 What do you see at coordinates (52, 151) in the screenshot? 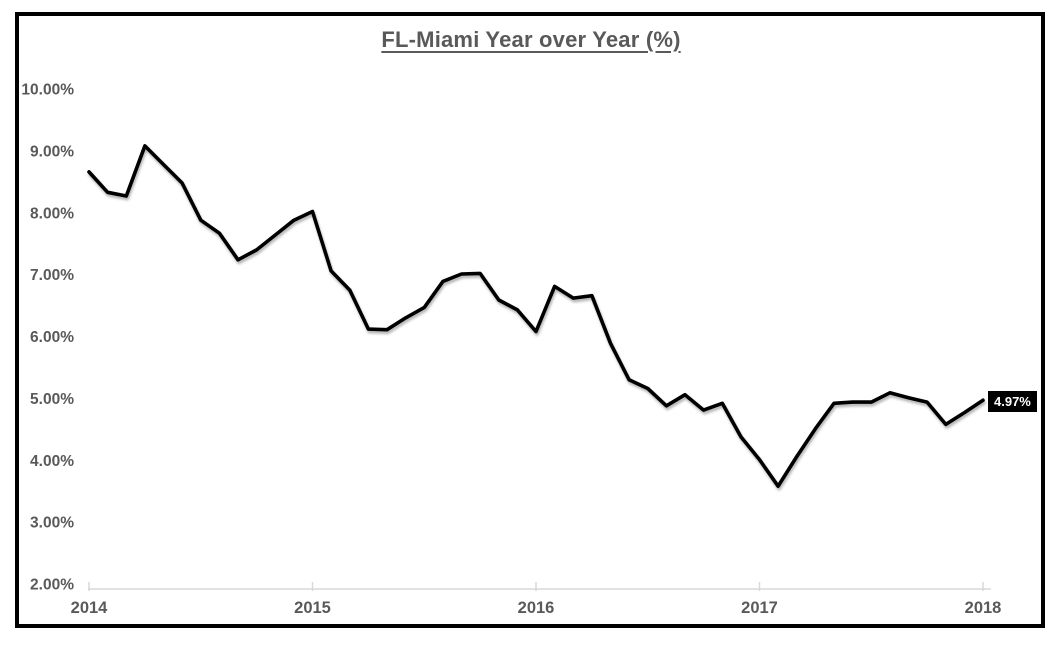
I see `y-axis-tick-label: 9.00%` at bounding box center [52, 151].